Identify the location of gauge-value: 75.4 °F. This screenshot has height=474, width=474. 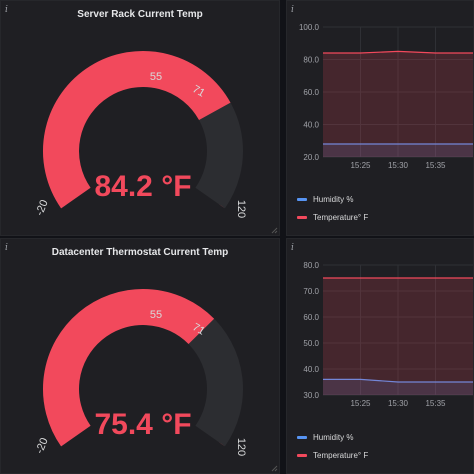
(142, 424).